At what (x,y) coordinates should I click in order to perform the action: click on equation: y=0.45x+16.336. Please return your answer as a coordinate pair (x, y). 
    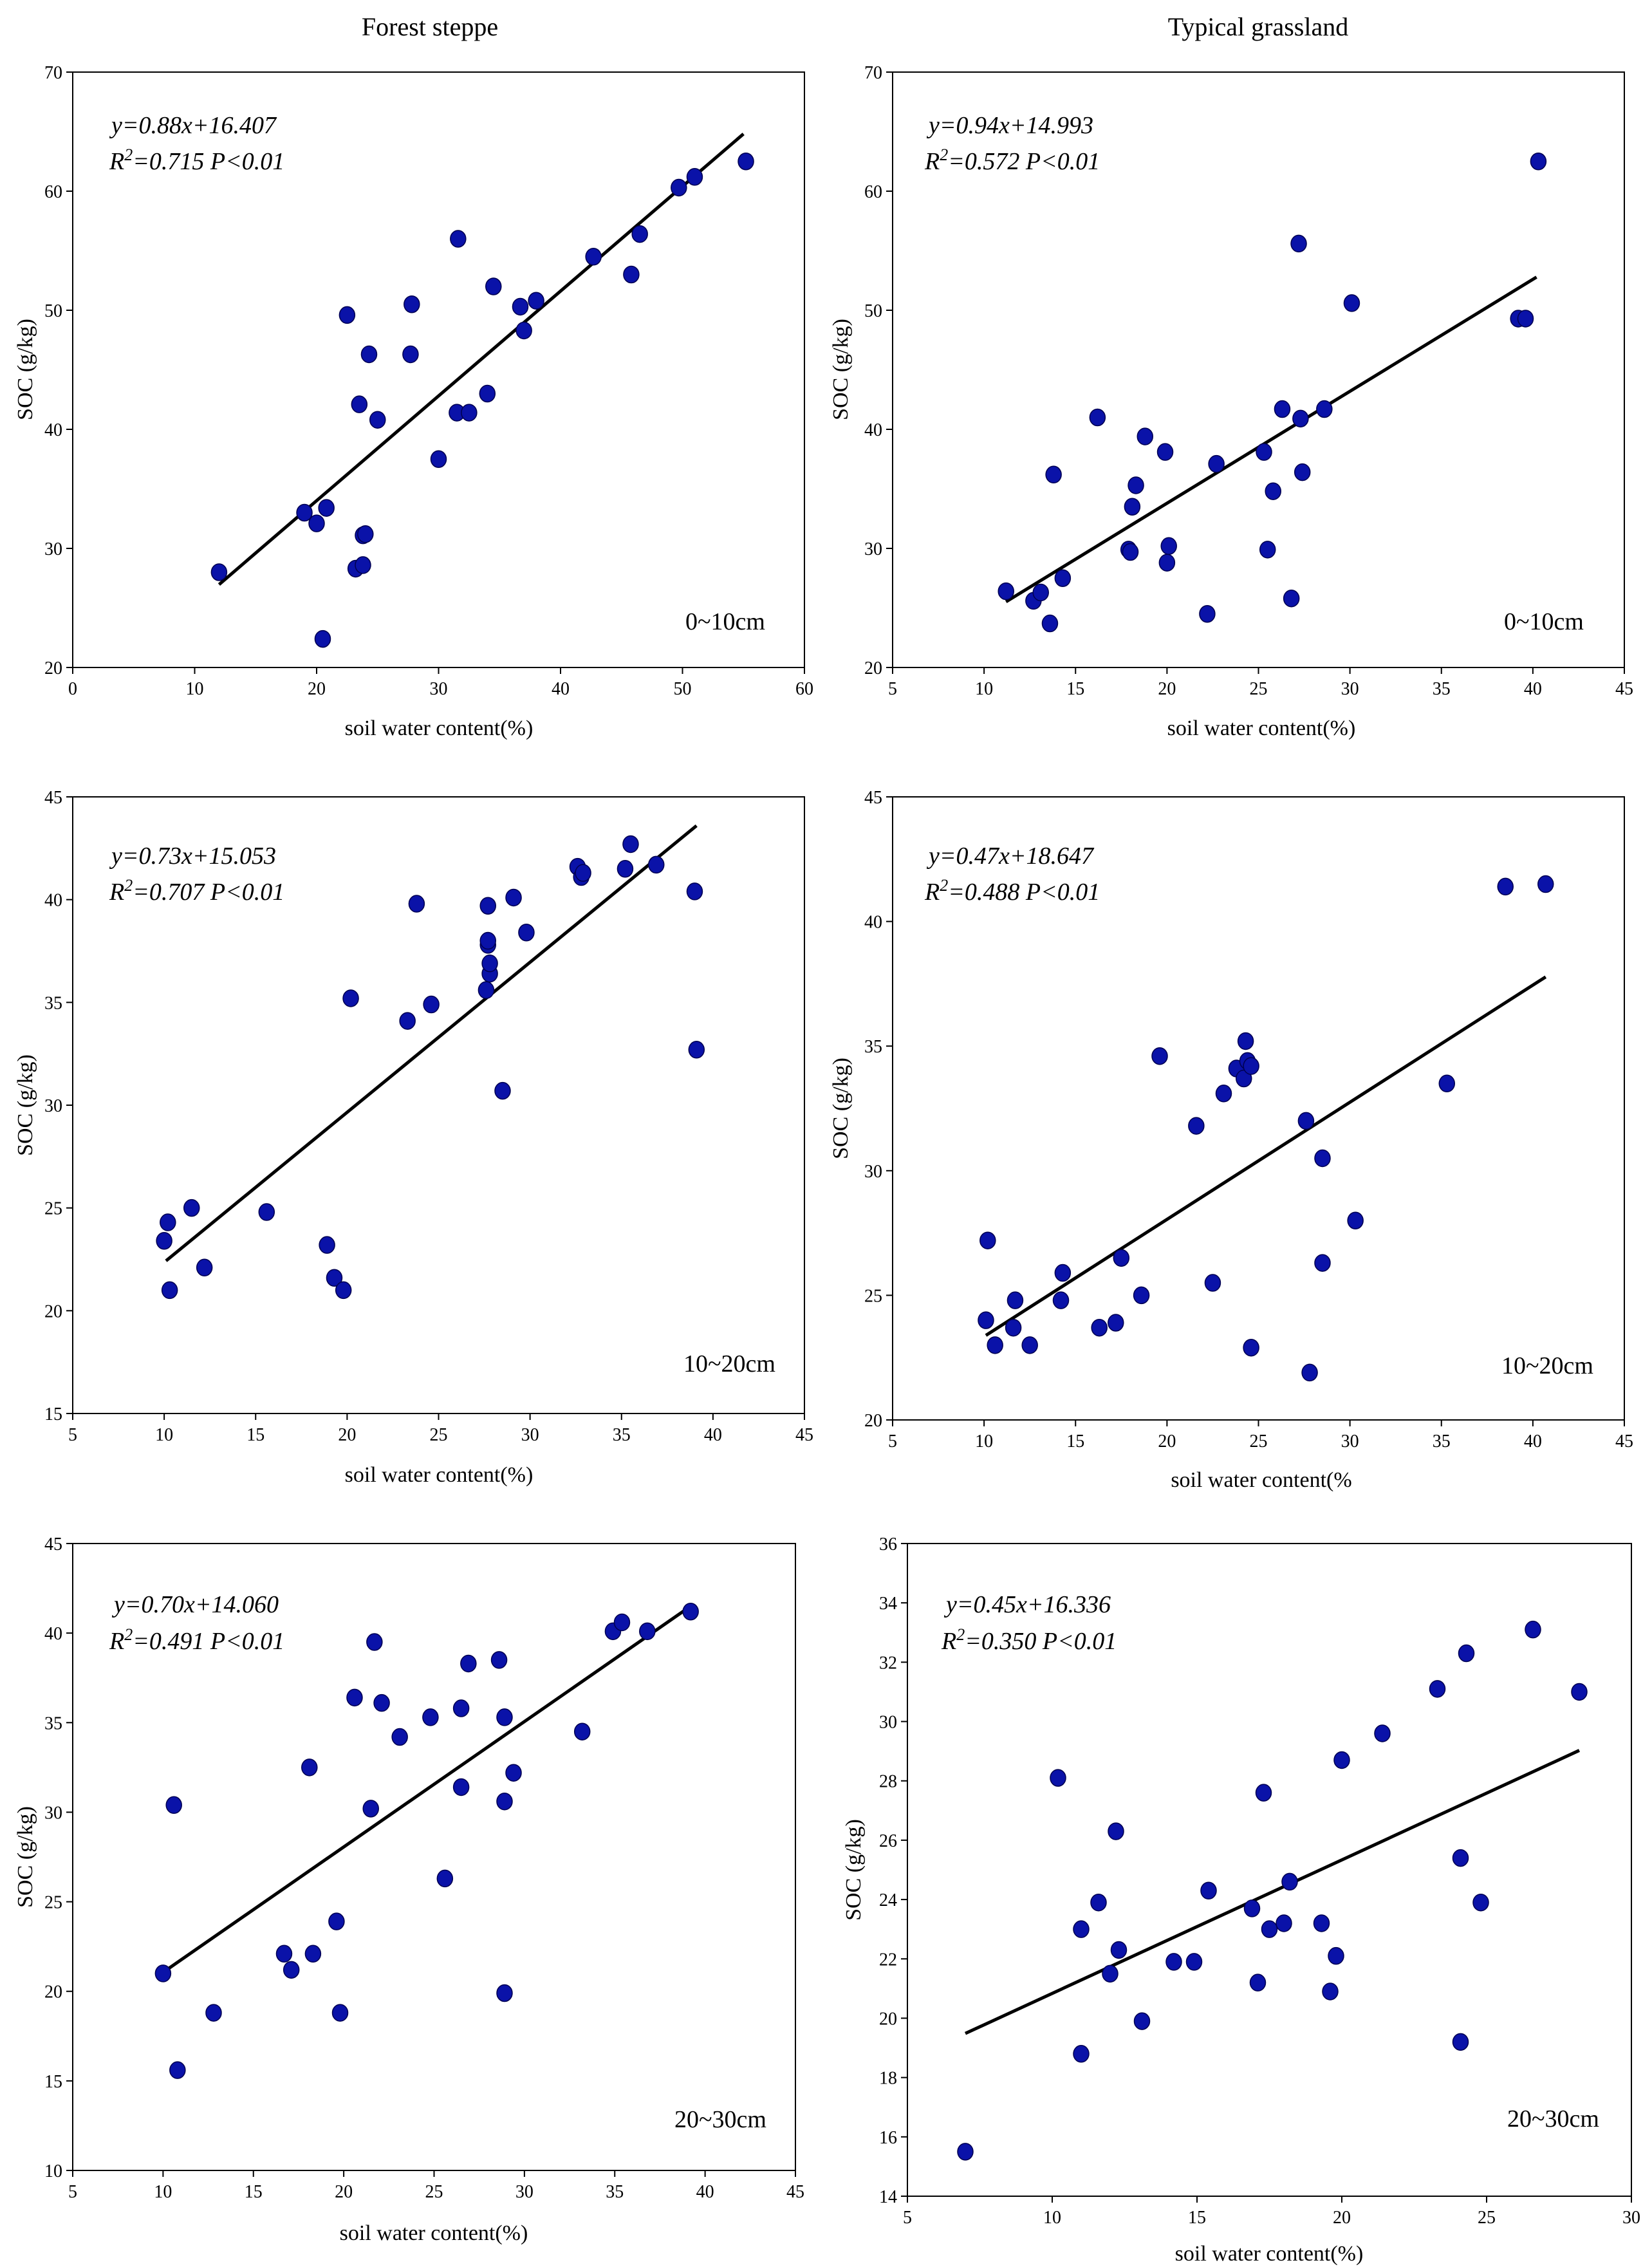
    Looking at the image, I should click on (1027, 1605).